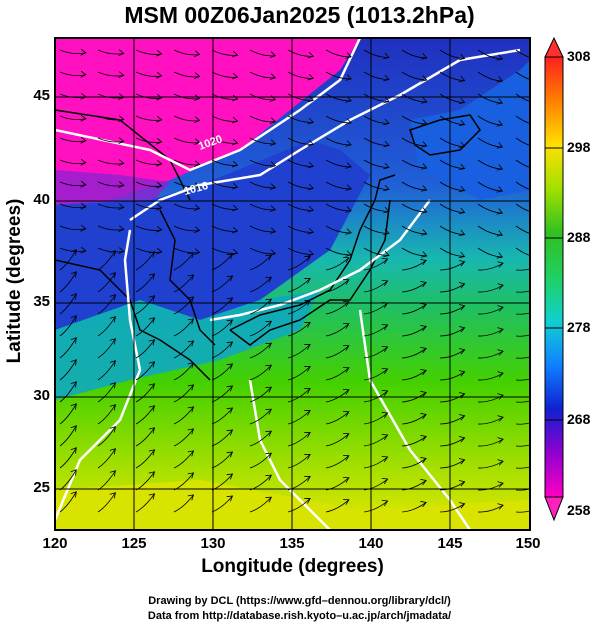 The height and width of the screenshot is (625, 599). What do you see at coordinates (554, 509) in the screenshot?
I see `colorbar-min-arrow` at bounding box center [554, 509].